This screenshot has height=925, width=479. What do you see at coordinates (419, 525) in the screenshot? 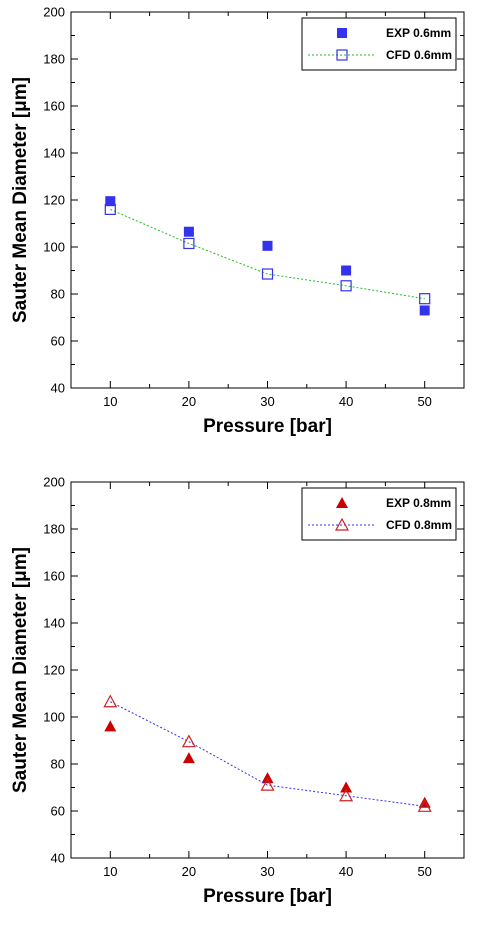
I see `legend-label: CFD 0.8mm` at bounding box center [419, 525].